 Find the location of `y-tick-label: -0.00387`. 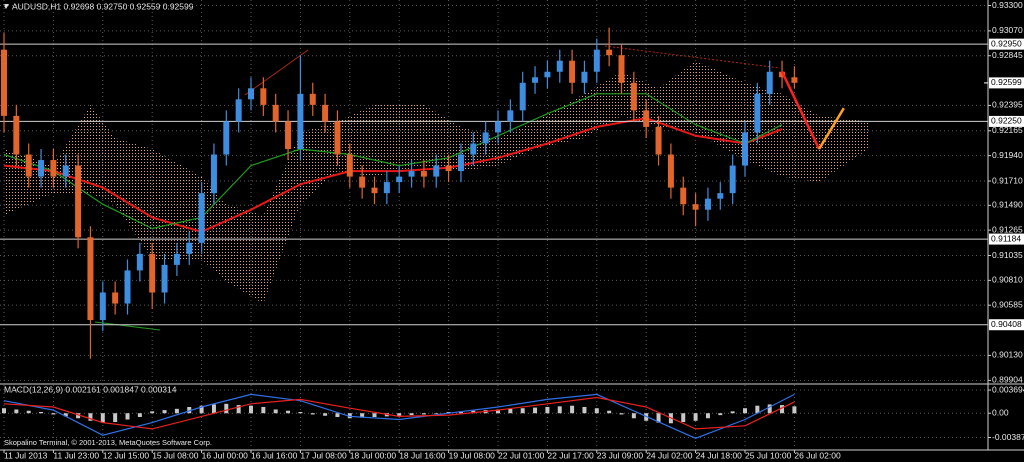

y-tick-label: -0.00387 is located at coordinates (1008, 437).